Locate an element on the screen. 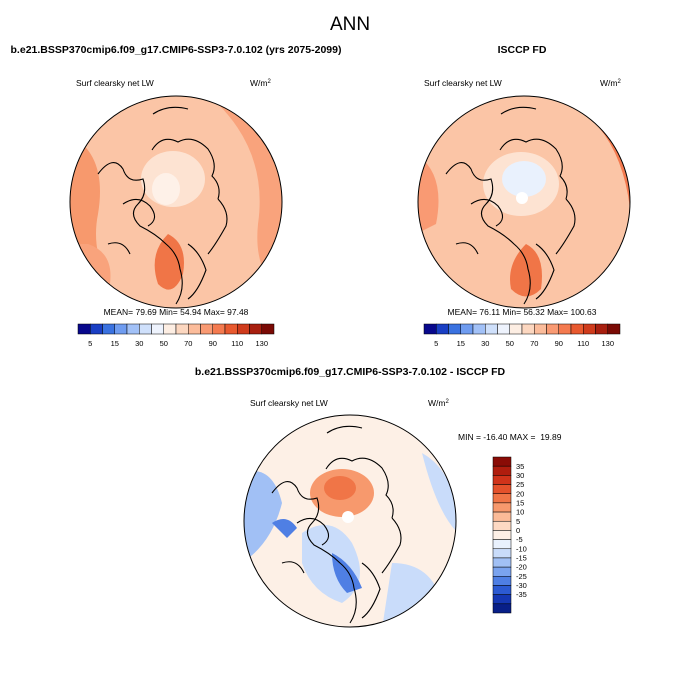 The image size is (700, 700). panel-diff-variable: Surf clearsky net LW is located at coordinates (289, 403).